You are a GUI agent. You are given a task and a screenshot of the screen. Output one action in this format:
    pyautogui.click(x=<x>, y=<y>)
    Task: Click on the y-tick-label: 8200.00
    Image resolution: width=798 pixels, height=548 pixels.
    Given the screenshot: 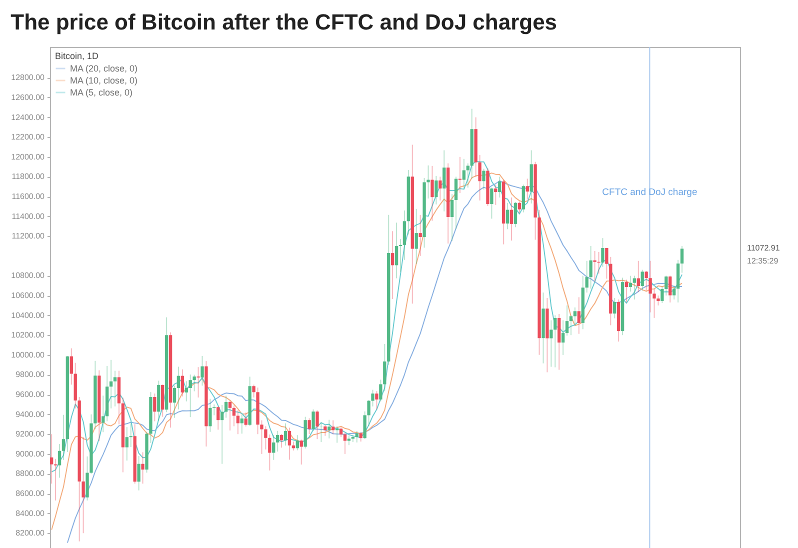 What is the action you would take?
    pyautogui.click(x=31, y=533)
    